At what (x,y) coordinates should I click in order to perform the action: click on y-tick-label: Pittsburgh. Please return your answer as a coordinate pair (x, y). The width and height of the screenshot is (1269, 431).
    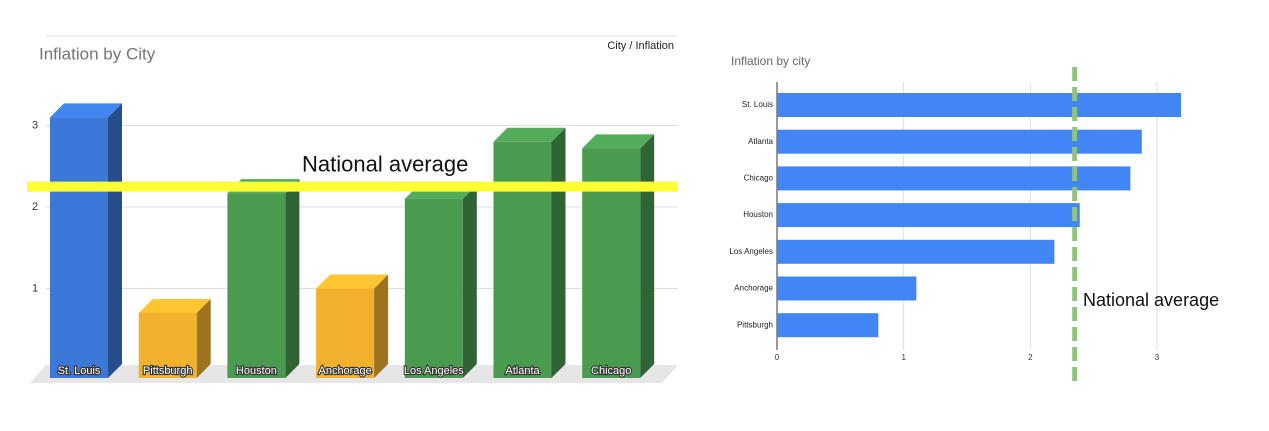
    Looking at the image, I should click on (755, 324).